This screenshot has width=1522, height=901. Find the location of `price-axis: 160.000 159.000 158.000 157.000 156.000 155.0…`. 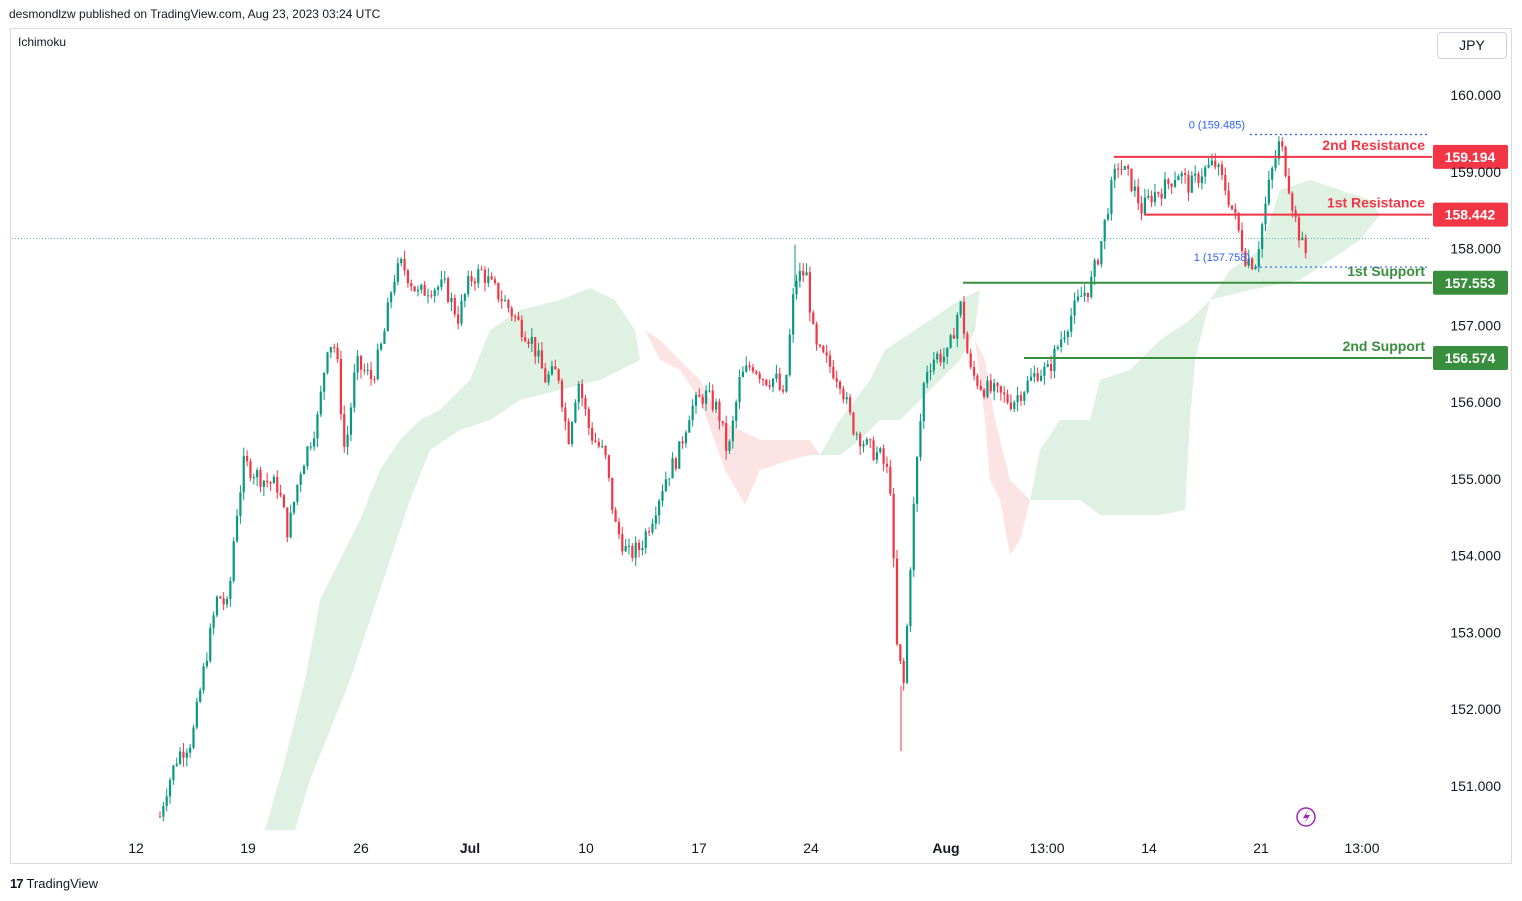

price-axis: 160.000 159.000 158.000 157.000 156.000 155.0… is located at coordinates (1475, 440).